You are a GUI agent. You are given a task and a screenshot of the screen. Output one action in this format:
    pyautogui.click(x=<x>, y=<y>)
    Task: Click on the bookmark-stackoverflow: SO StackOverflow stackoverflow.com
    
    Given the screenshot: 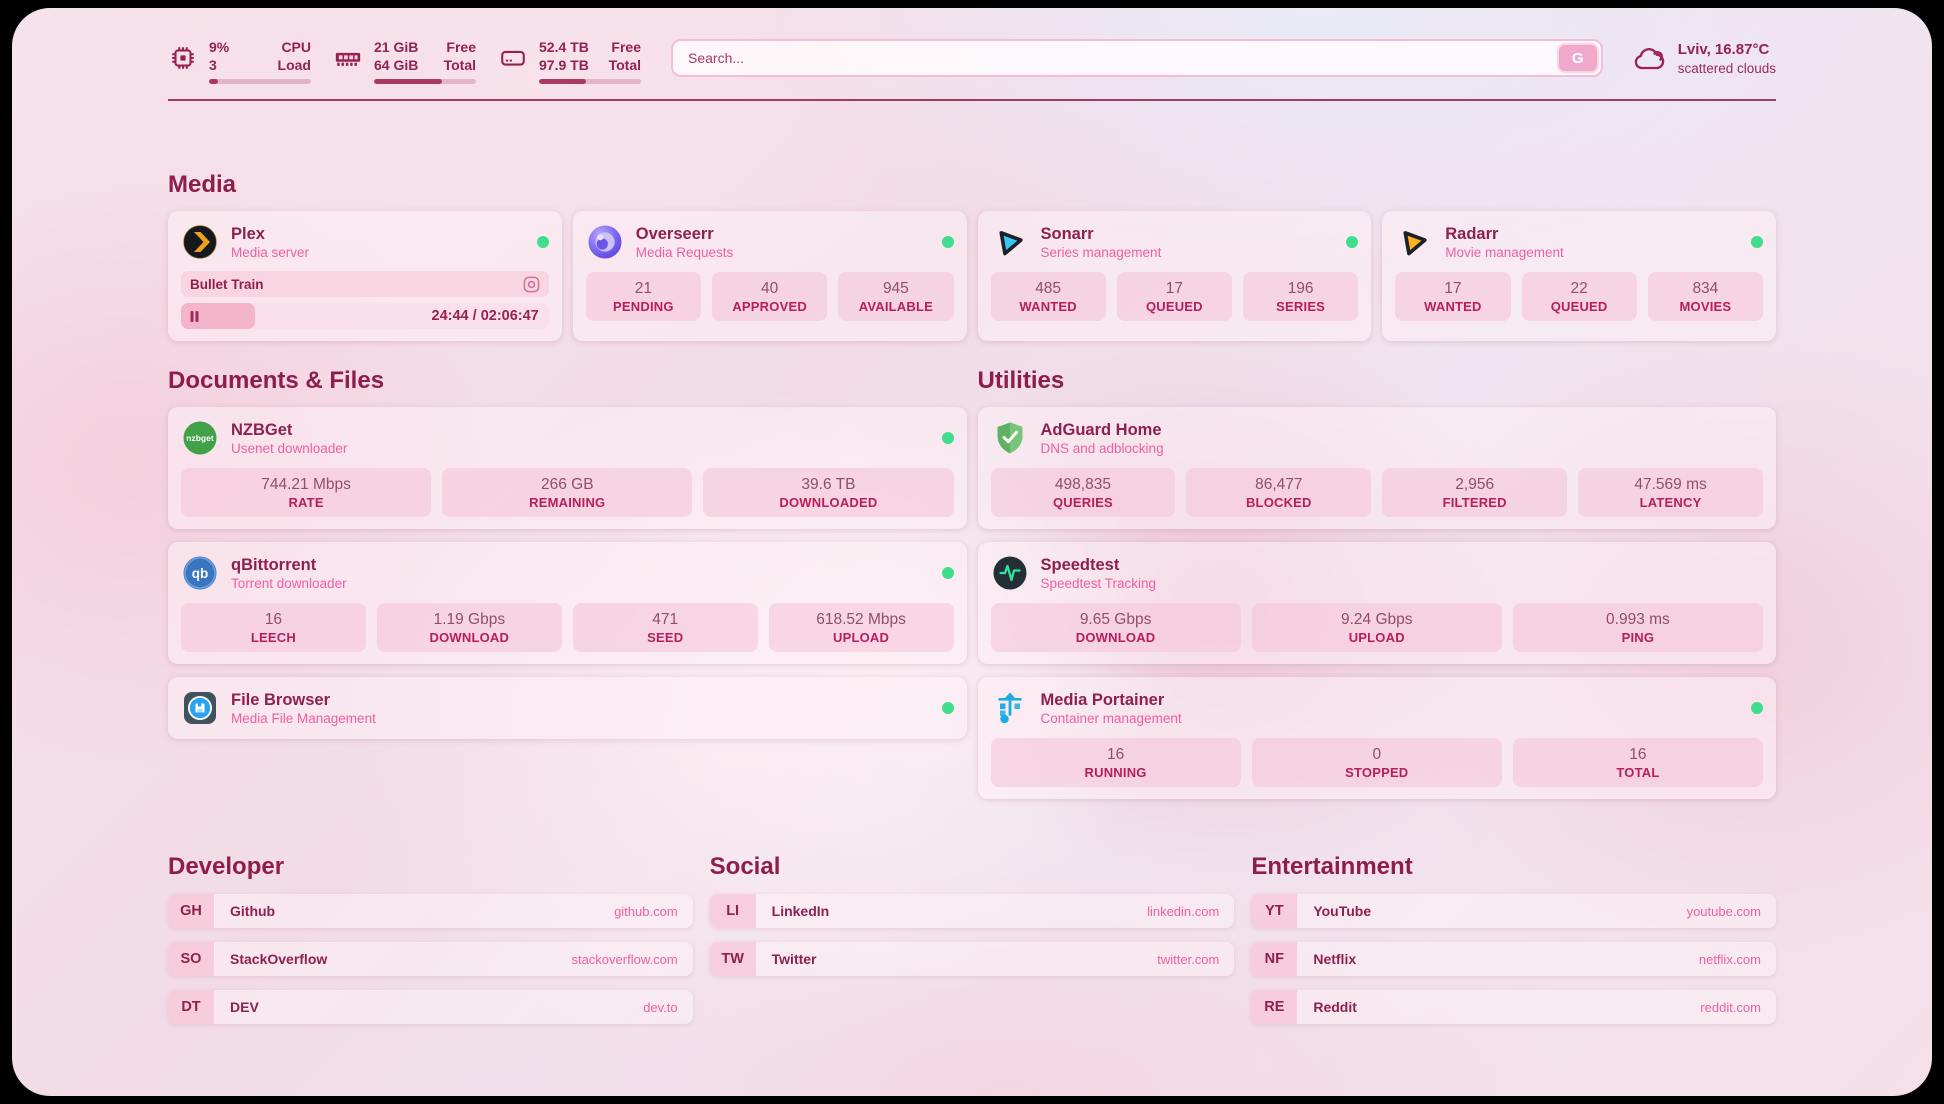 What is the action you would take?
    pyautogui.click(x=430, y=959)
    